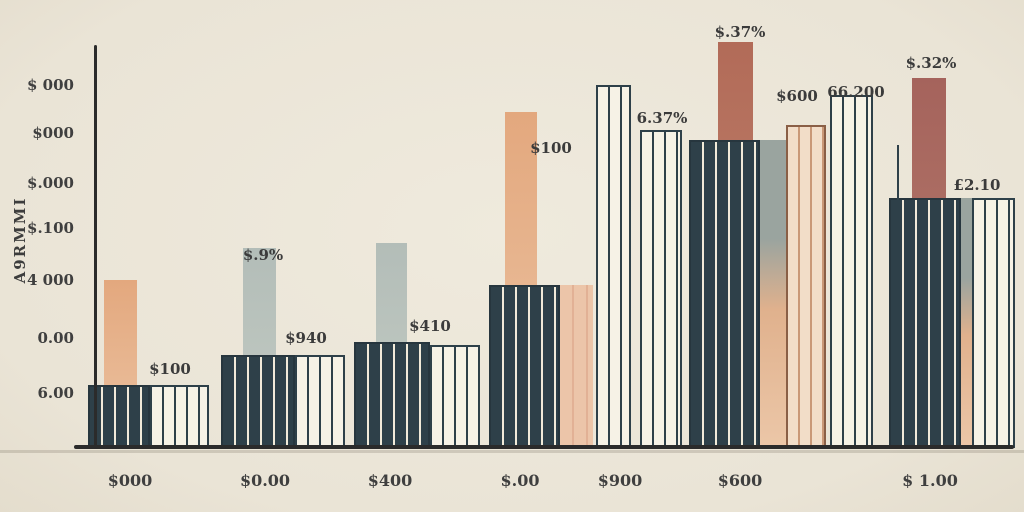 The height and width of the screenshot is (512, 1024). What do you see at coordinates (620, 480) in the screenshot?
I see `x-tick-label-4: $900` at bounding box center [620, 480].